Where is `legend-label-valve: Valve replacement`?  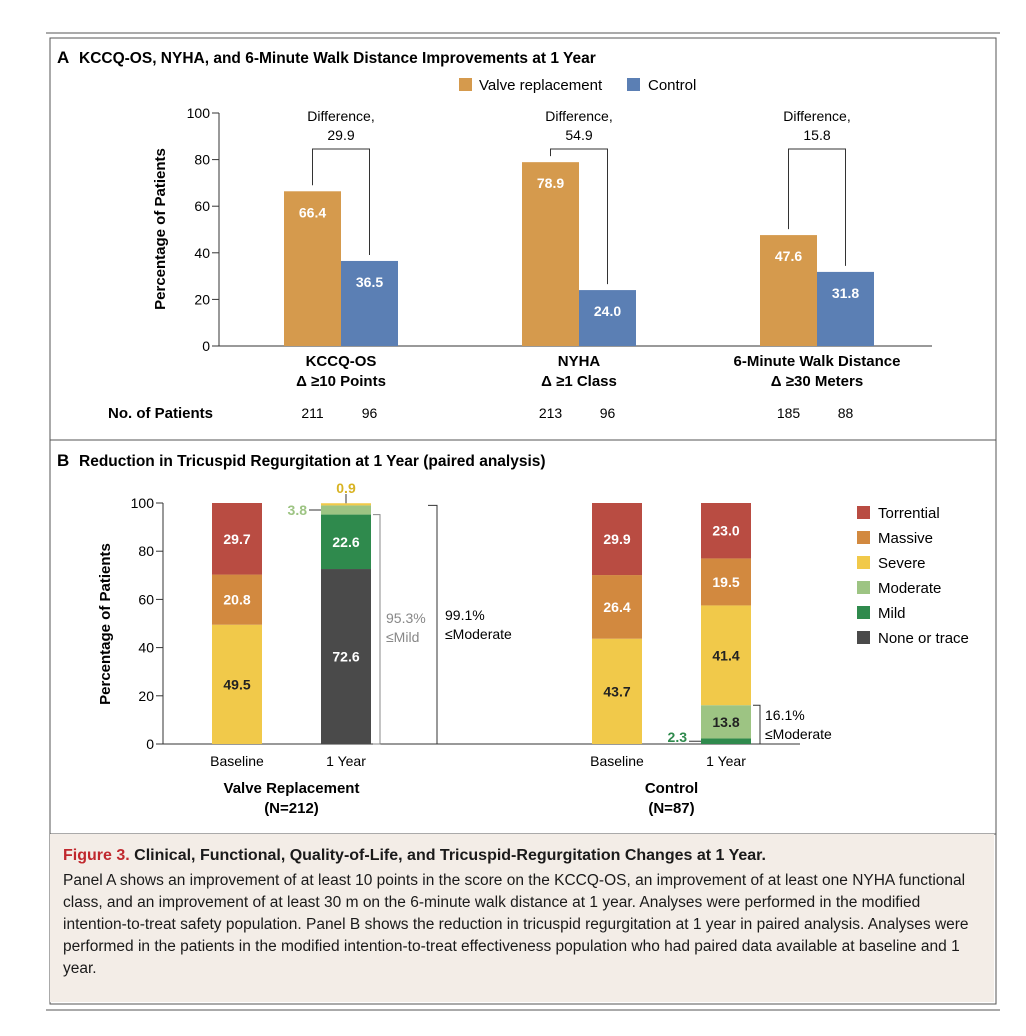
legend-label-valve: Valve replacement is located at coordinates (541, 85).